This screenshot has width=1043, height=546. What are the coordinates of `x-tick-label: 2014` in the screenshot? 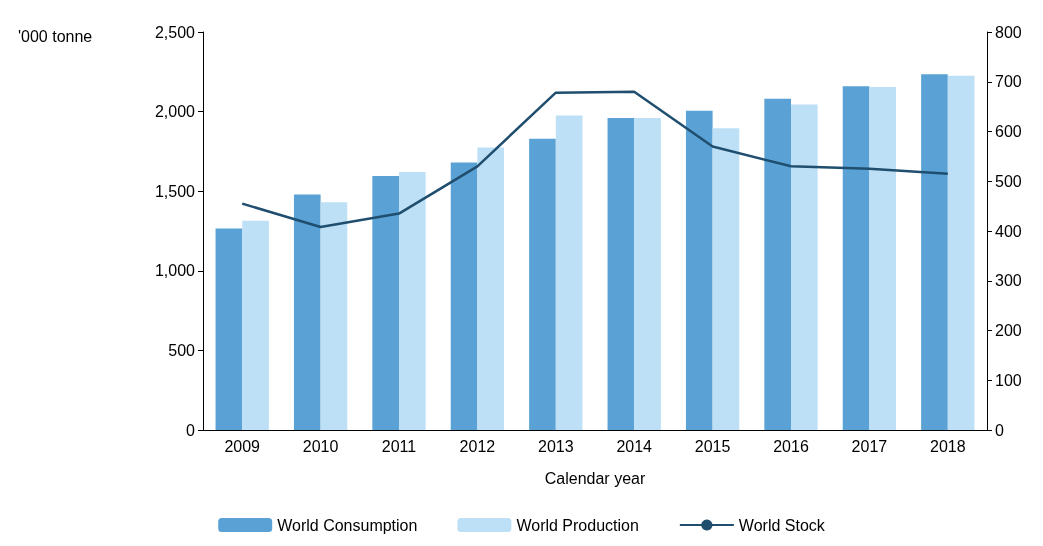 It's located at (634, 446).